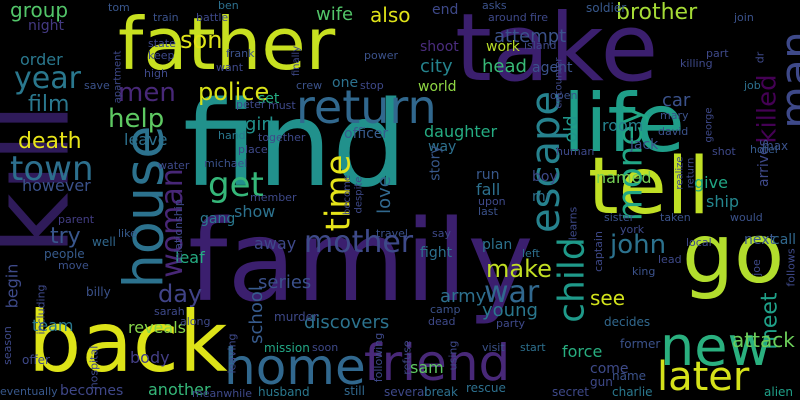  I want to click on word-attempt: attempt, so click(530, 36).